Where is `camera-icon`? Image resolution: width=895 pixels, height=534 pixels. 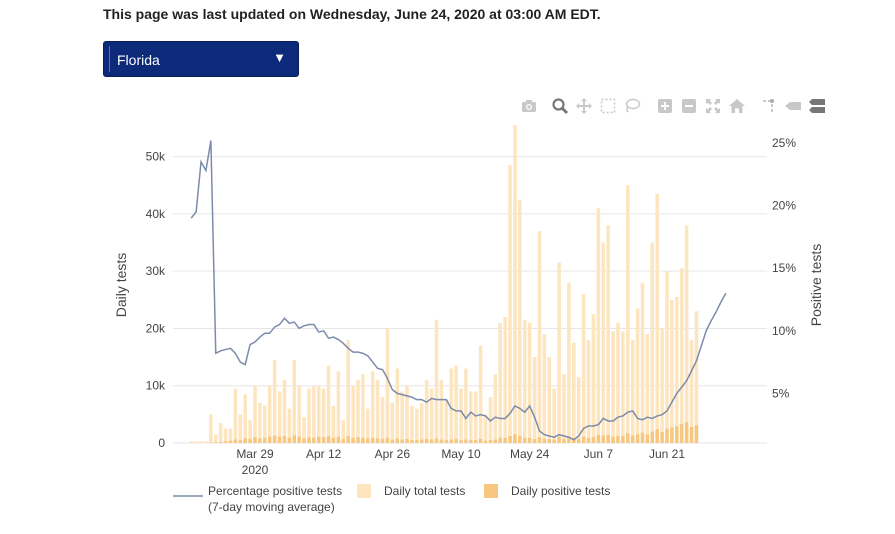 camera-icon is located at coordinates (529, 106).